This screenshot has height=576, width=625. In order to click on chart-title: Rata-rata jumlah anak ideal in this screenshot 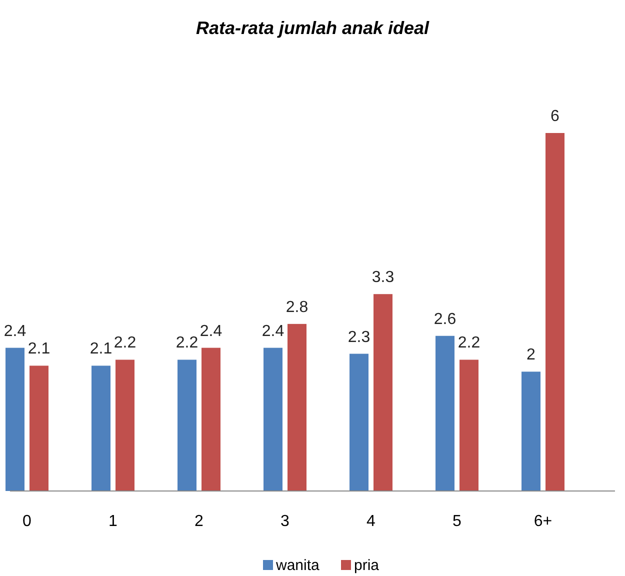, I will do `click(313, 28)`.